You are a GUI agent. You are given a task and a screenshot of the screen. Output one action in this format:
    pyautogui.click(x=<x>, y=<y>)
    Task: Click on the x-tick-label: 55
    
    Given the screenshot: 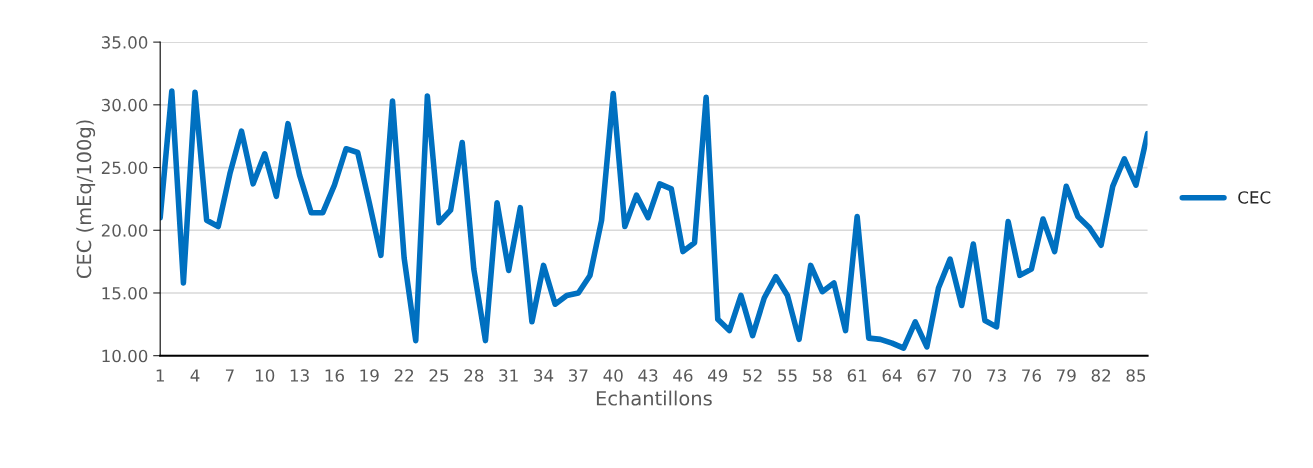 What is the action you would take?
    pyautogui.click(x=787, y=375)
    